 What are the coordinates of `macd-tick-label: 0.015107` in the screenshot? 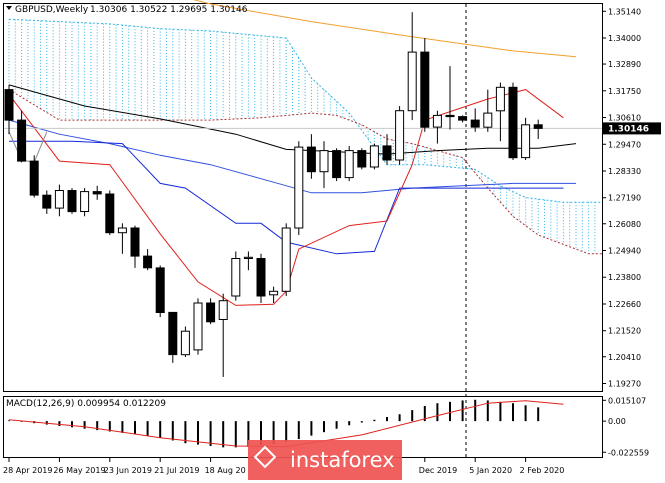 It's located at (627, 400).